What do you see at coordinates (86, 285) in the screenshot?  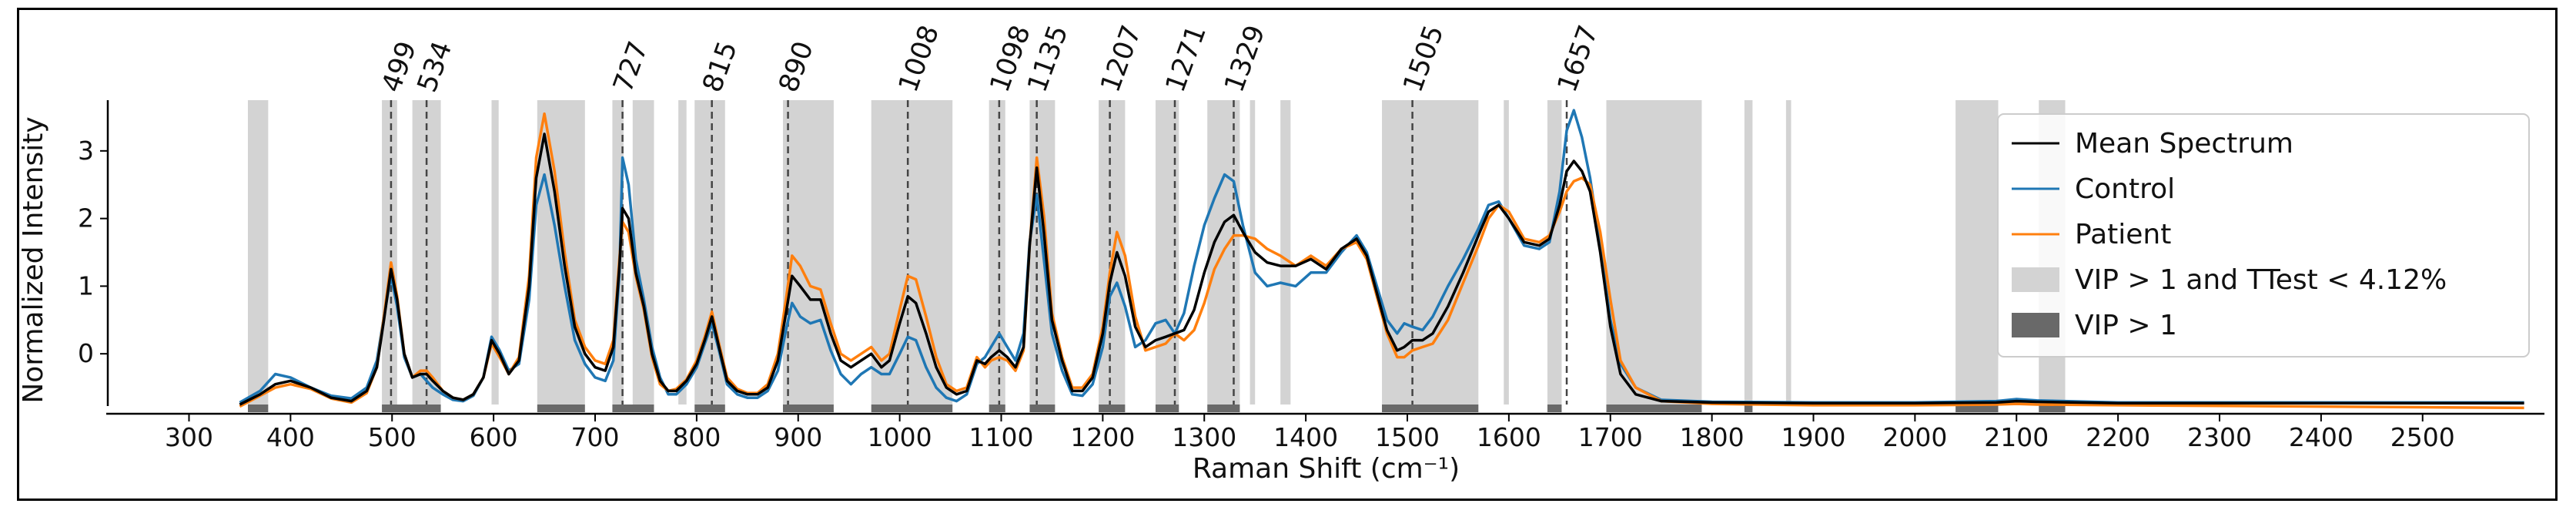 I see `y-tick-label: 1` at bounding box center [86, 285].